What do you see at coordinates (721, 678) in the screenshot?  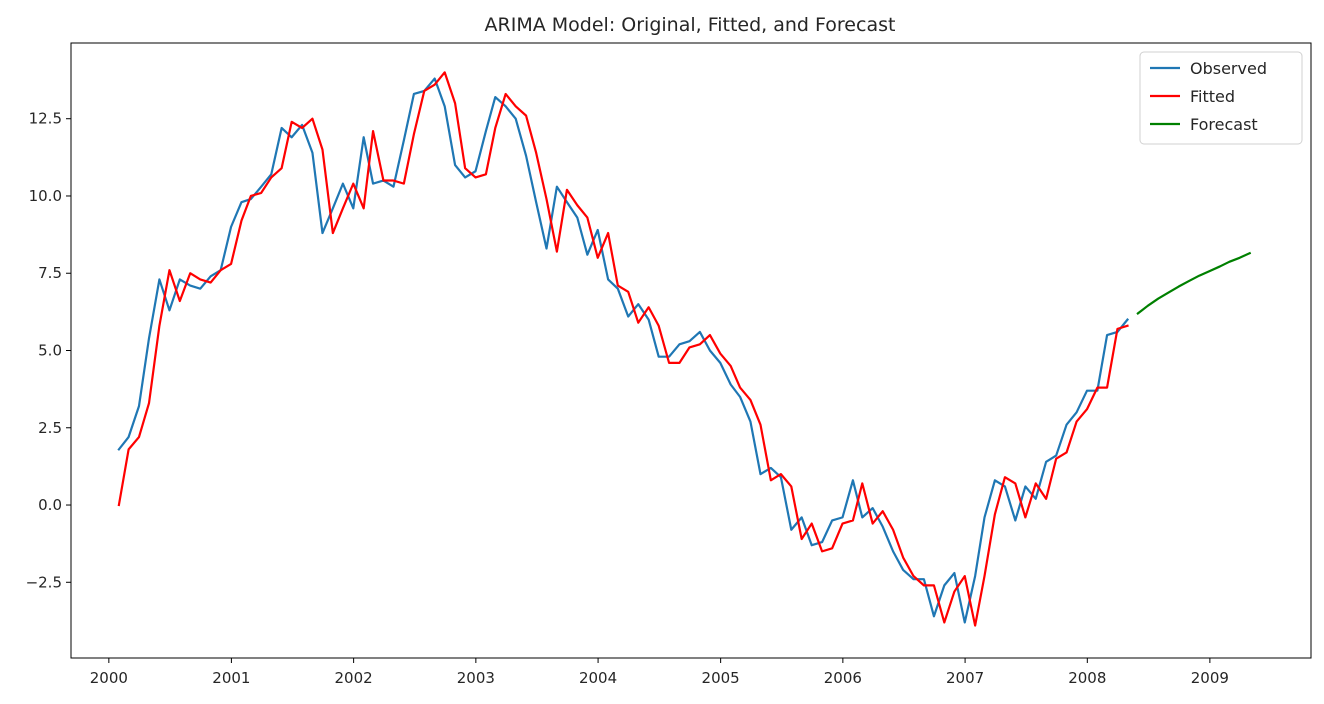 I see `x-tick-label: 2005` at bounding box center [721, 678].